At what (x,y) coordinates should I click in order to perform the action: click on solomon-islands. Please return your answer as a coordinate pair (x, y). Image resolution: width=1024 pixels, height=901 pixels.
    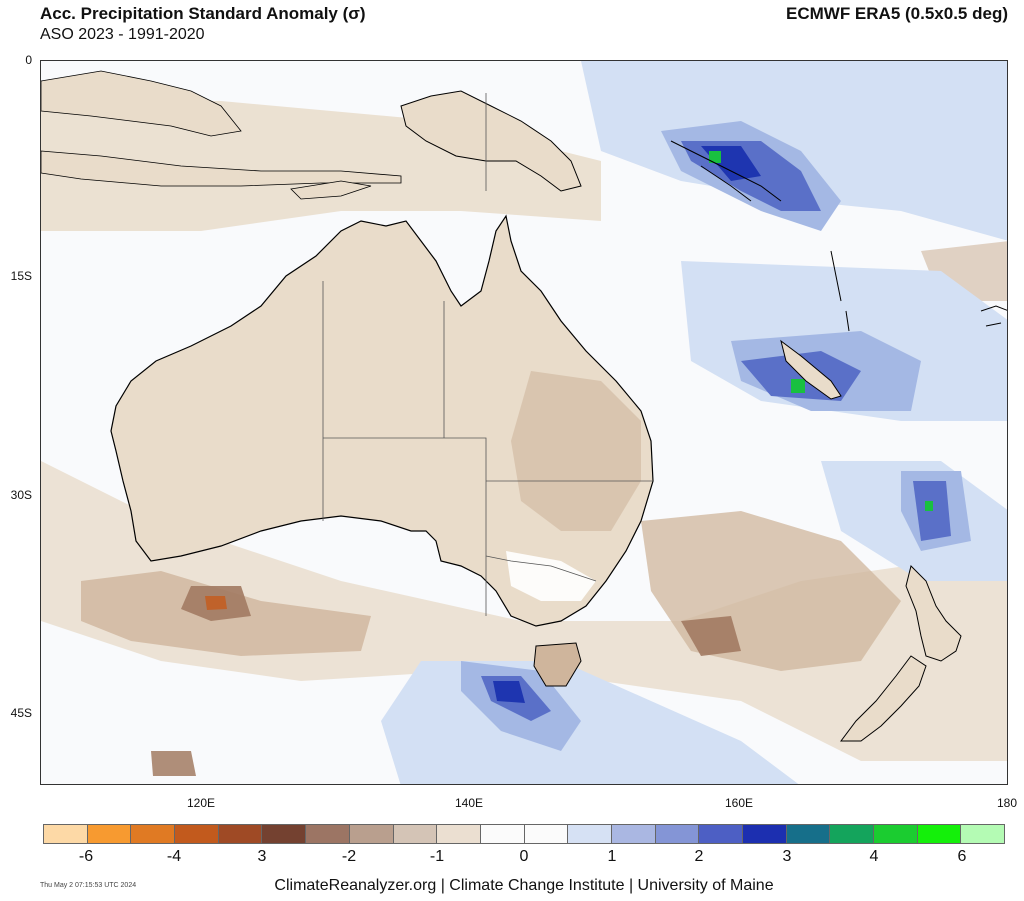
    Looking at the image, I should click on (726, 171).